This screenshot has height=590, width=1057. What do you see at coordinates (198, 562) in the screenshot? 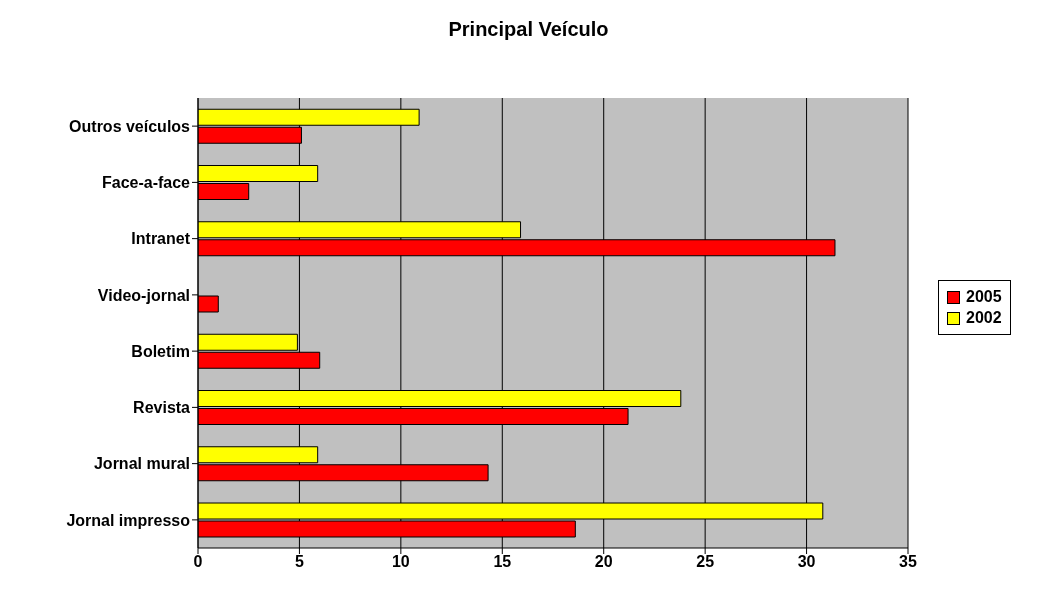
I see `x-tick-label: 0` at bounding box center [198, 562].